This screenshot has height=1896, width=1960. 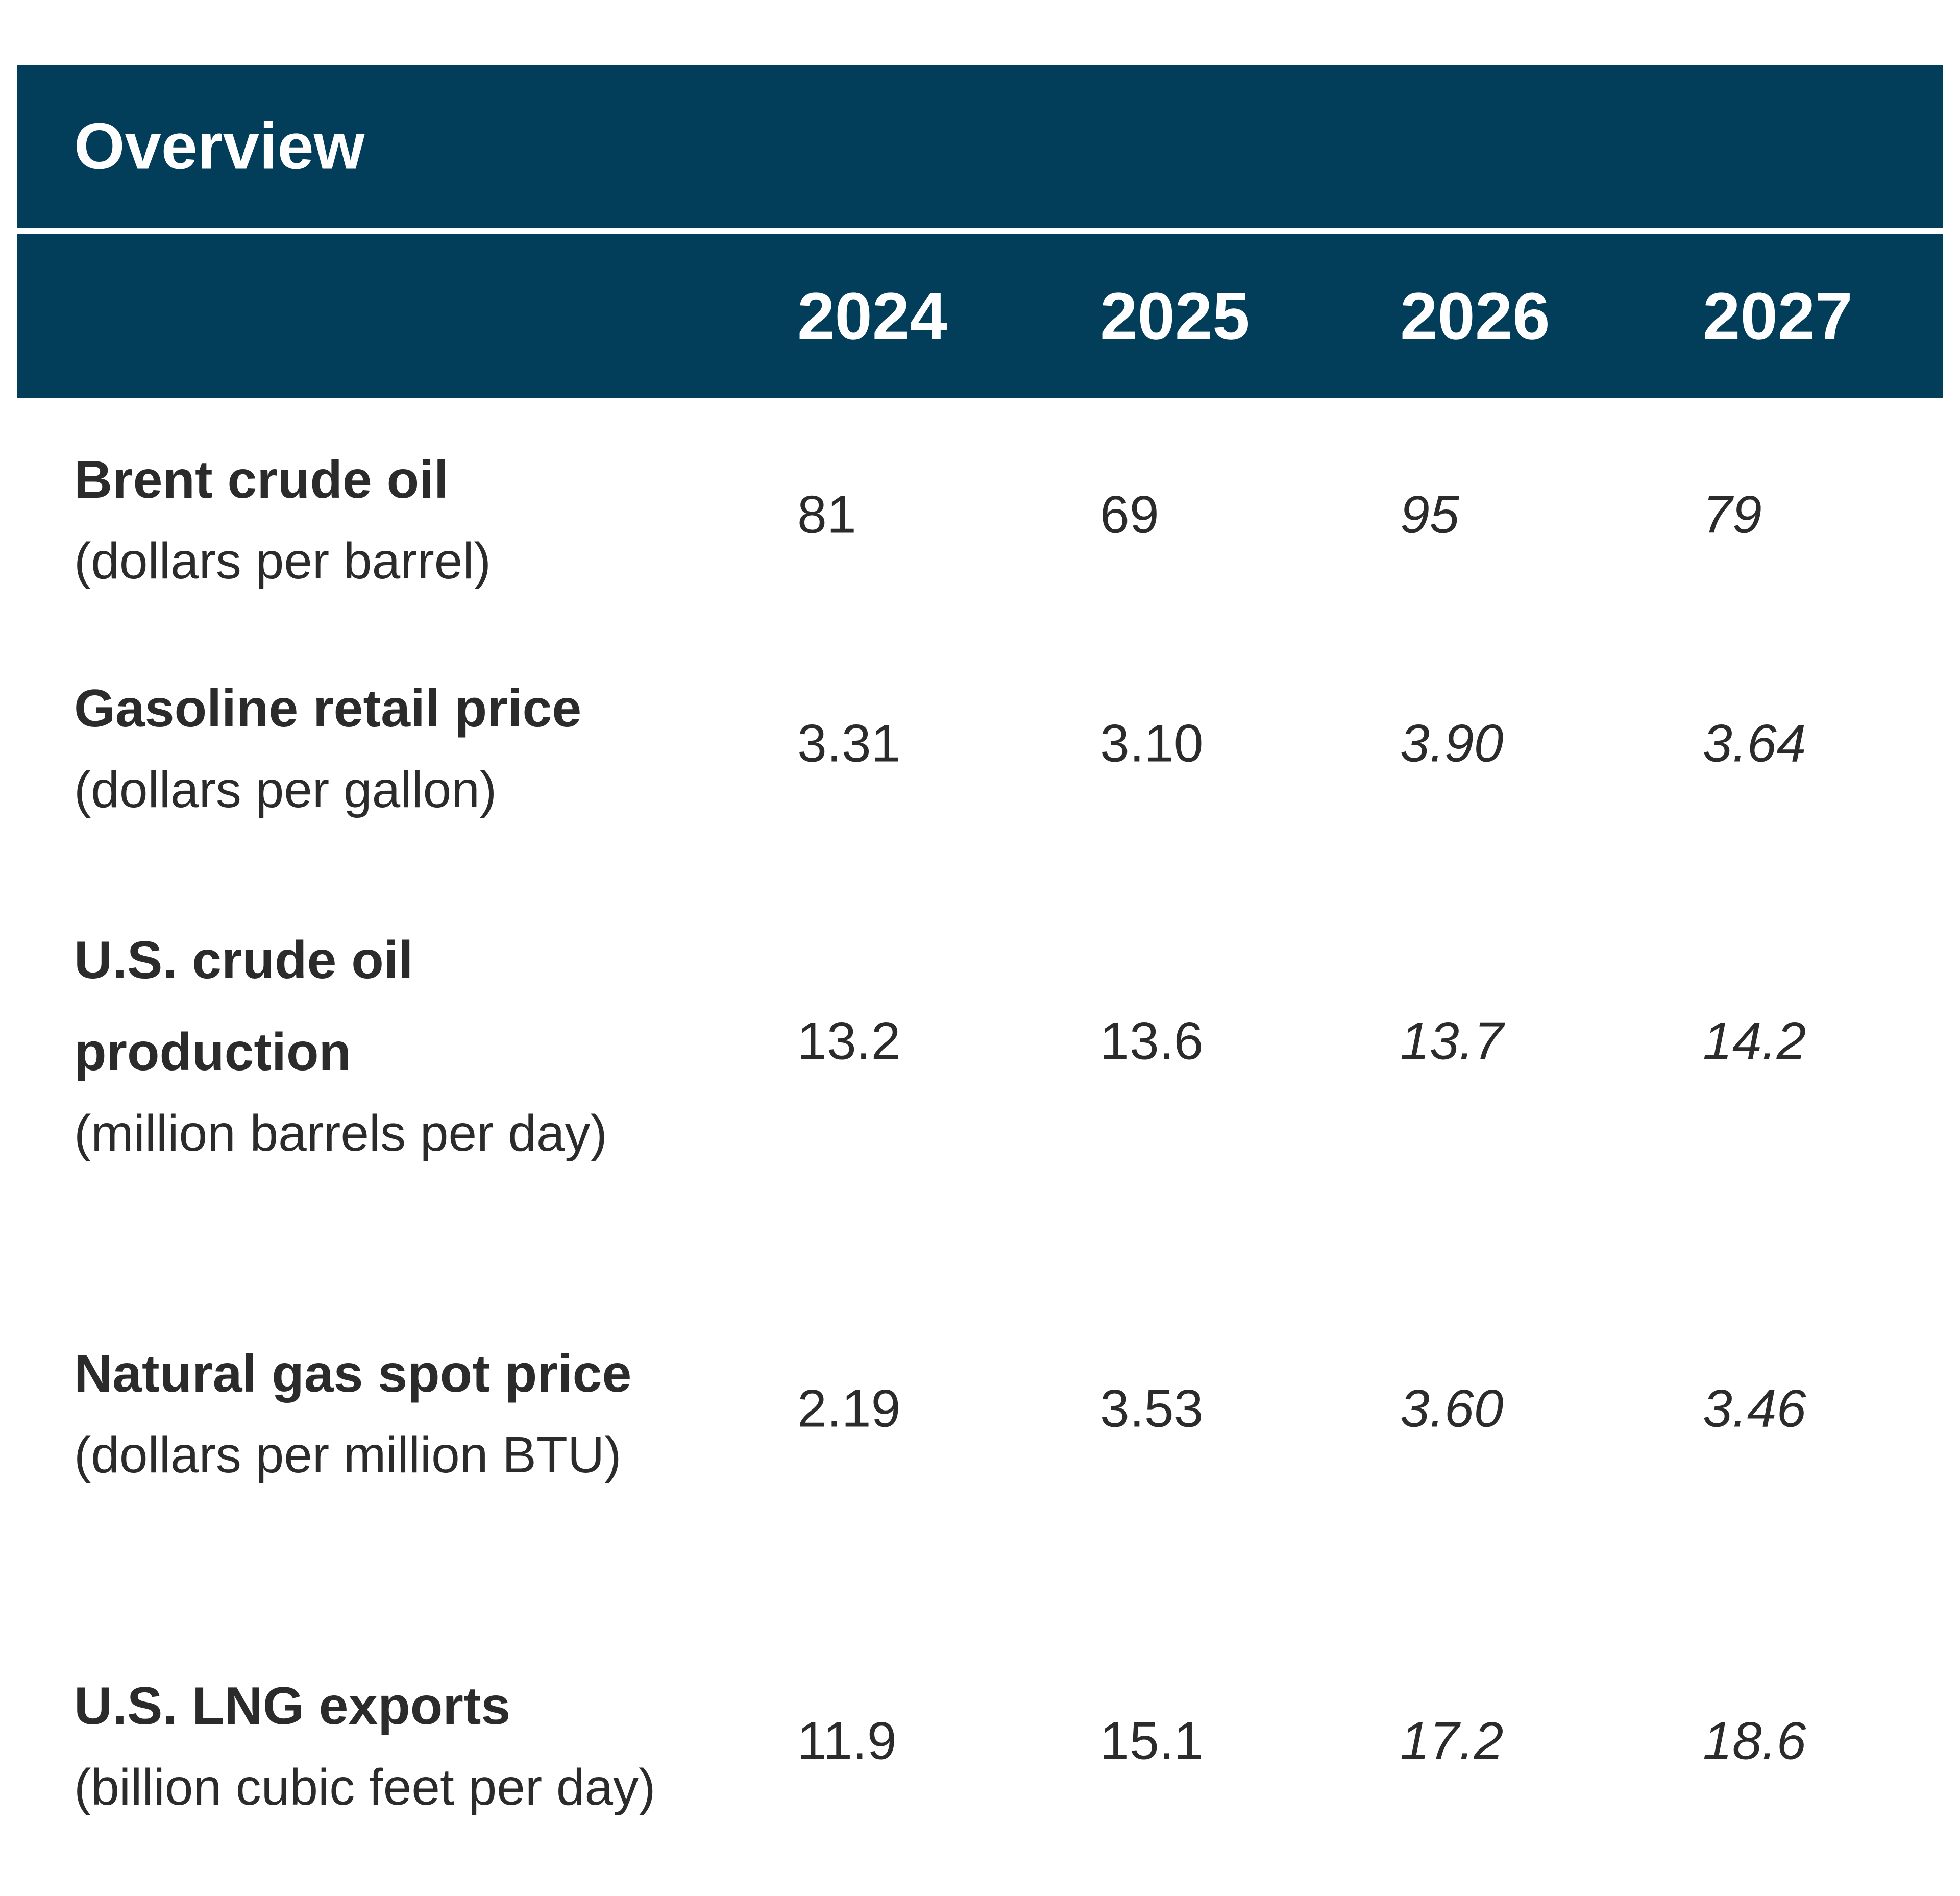 I want to click on row-unit: (million barrels per day), so click(x=340, y=1133).